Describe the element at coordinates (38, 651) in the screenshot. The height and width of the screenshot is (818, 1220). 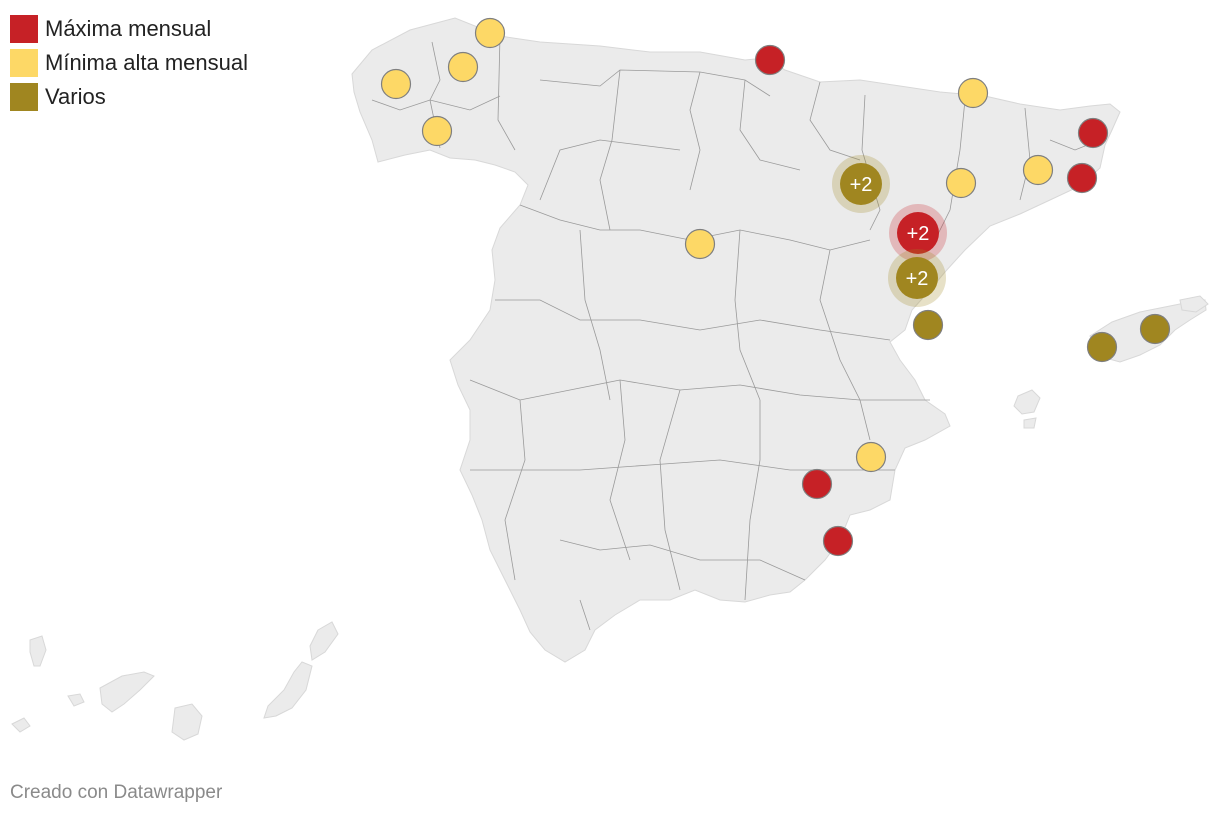
I see `la-palma-shape` at that location.